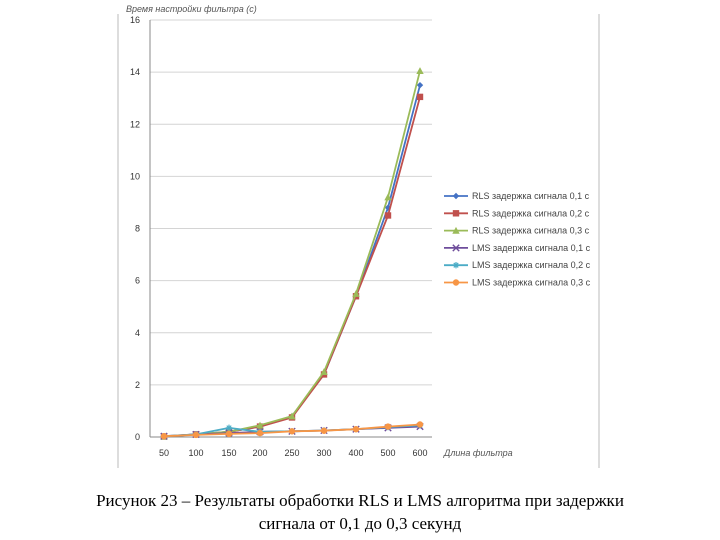 Image resolution: width=720 pixels, height=540 pixels. I want to click on y-tick-label: 4, so click(137, 333).